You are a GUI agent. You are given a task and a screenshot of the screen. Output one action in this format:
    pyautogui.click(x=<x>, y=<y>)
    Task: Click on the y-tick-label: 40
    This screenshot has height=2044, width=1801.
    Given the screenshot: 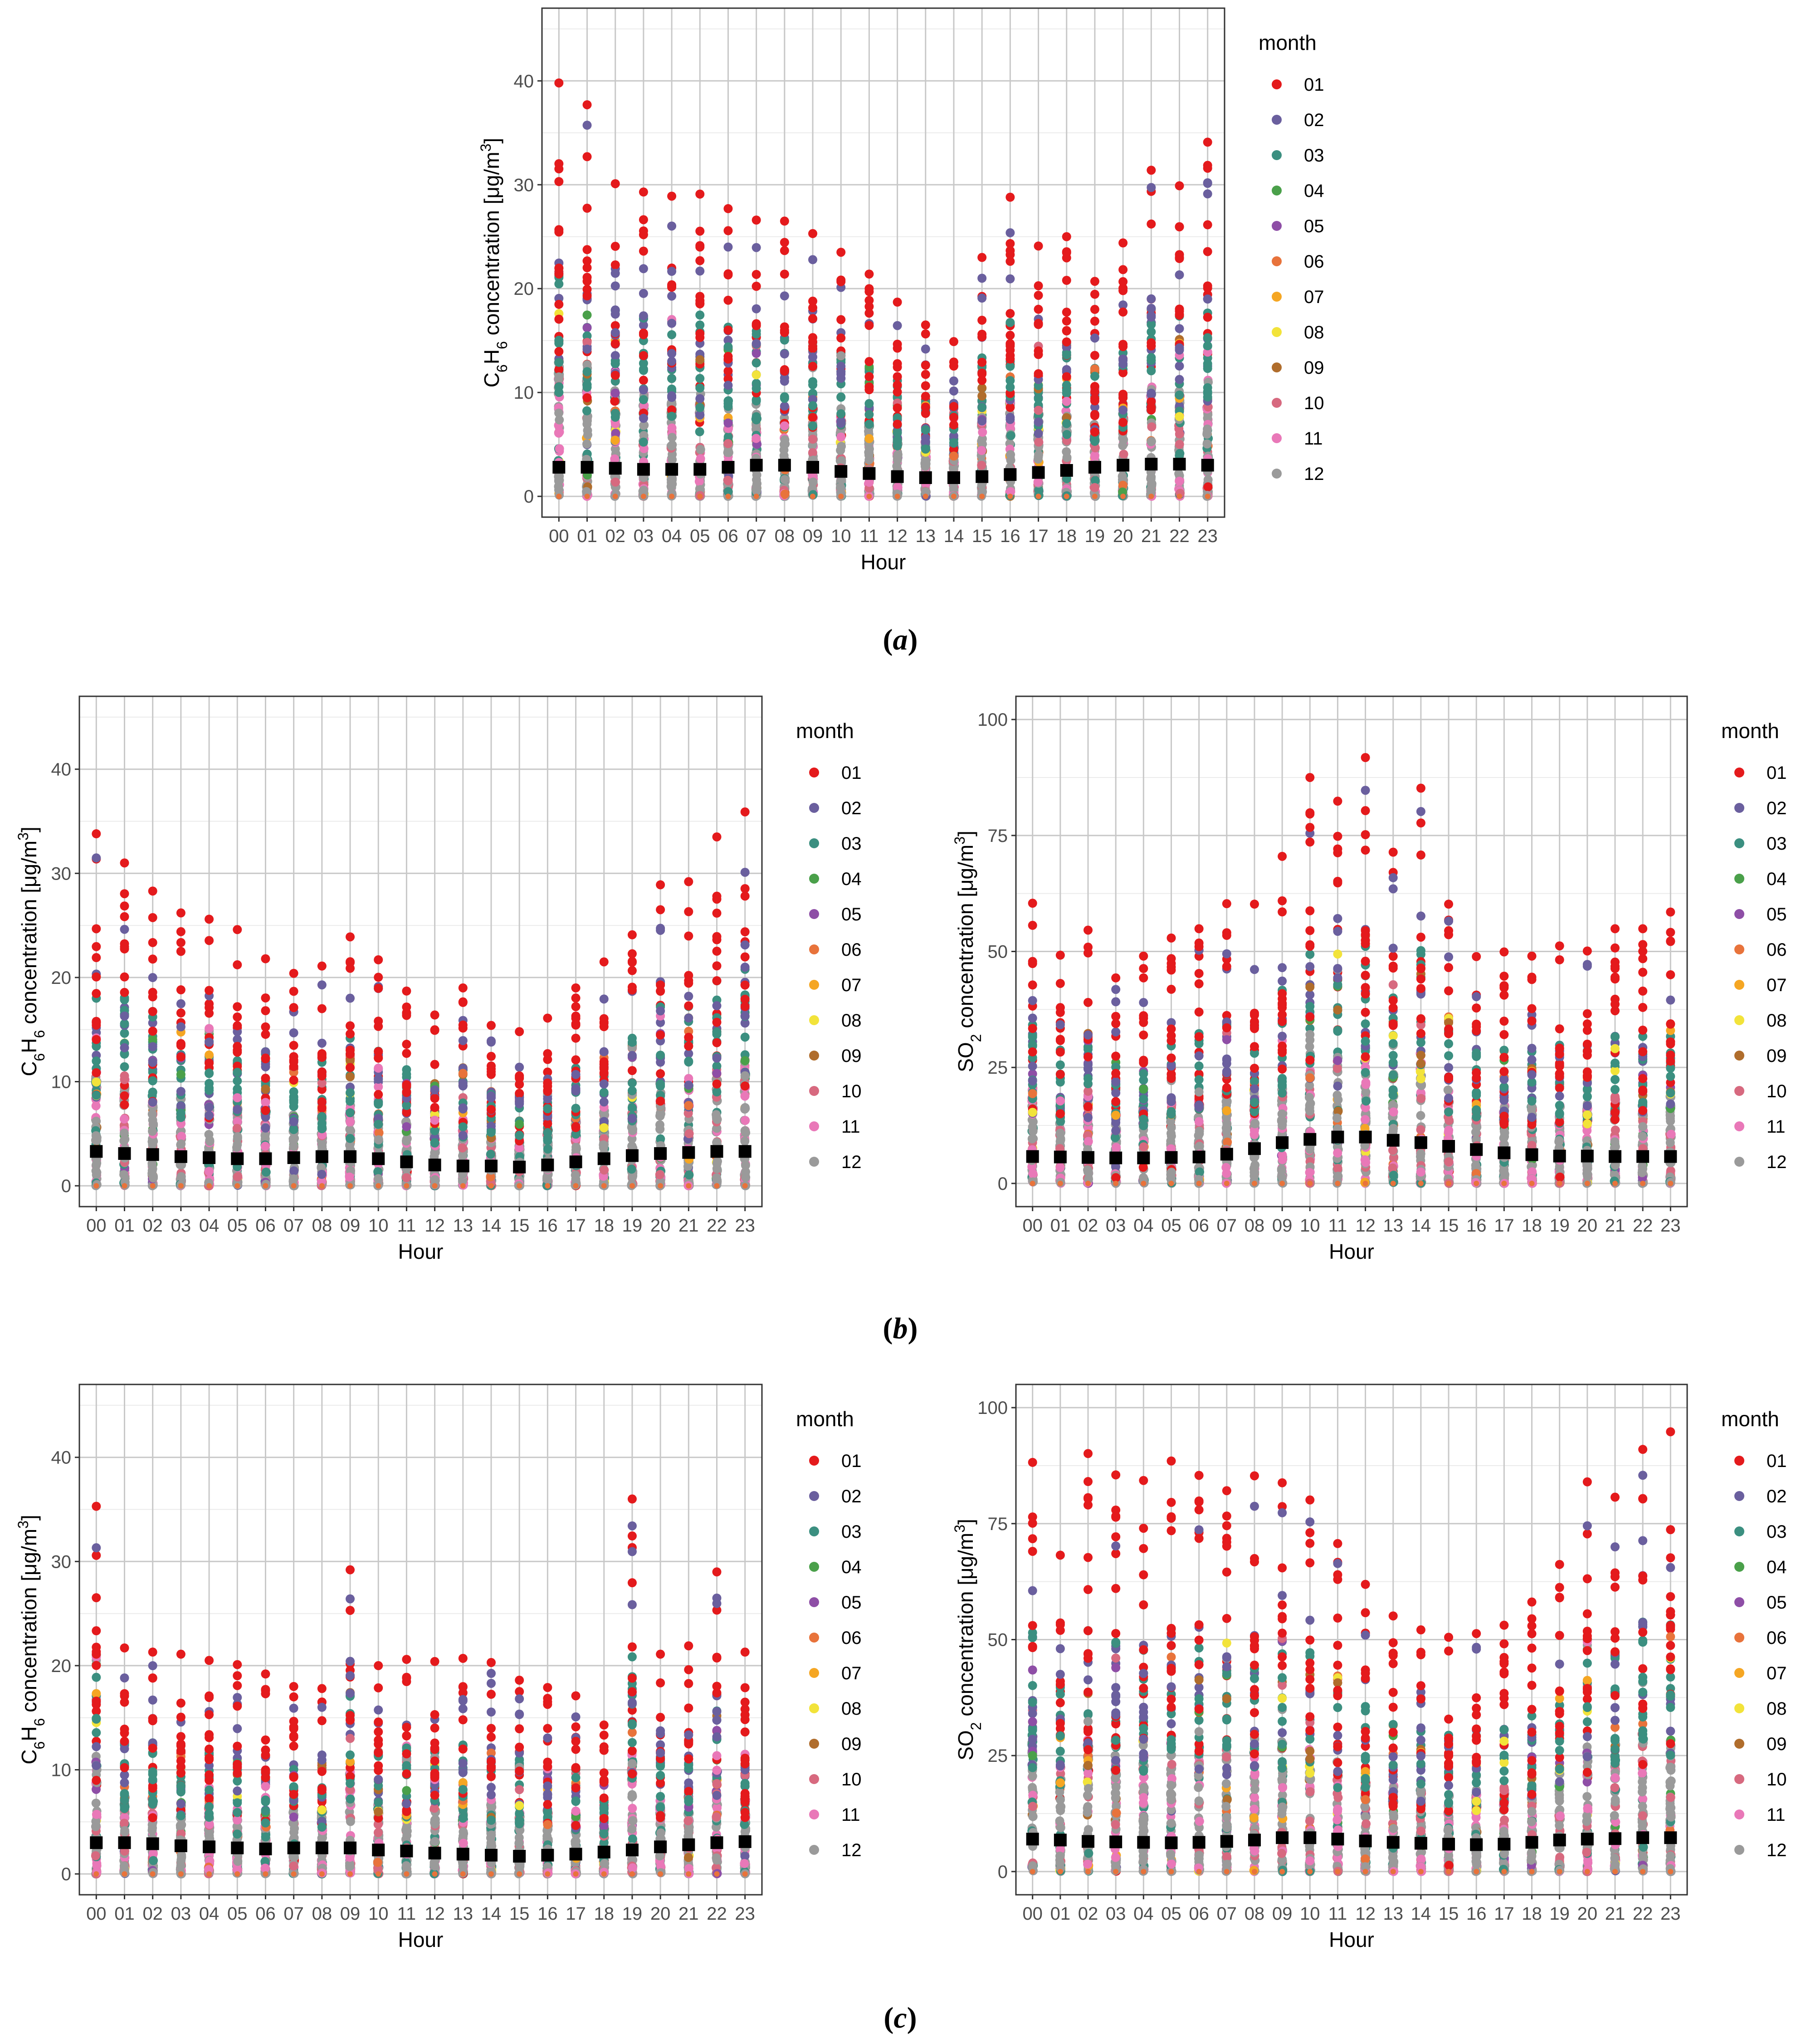 What is the action you would take?
    pyautogui.click(x=61, y=770)
    